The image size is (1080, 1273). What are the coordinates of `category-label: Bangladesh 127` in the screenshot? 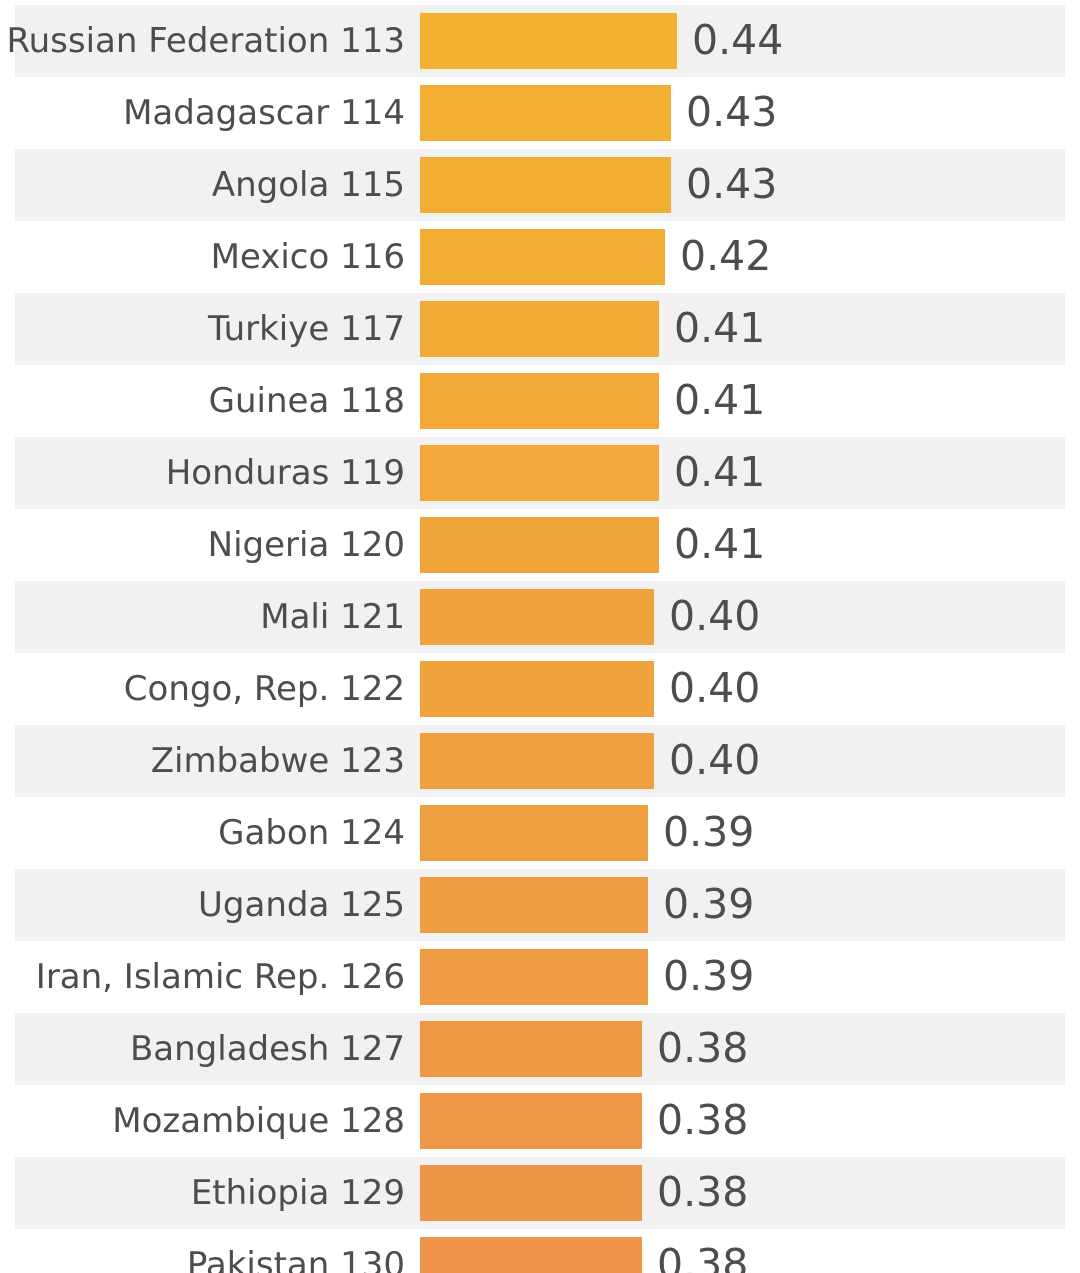 It's located at (267, 1049).